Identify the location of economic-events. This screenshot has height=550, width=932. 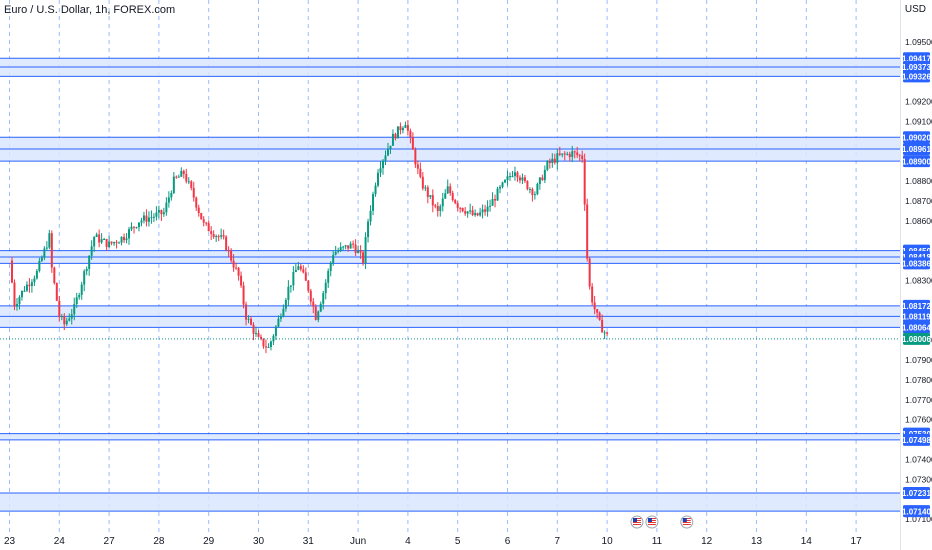
(662, 522).